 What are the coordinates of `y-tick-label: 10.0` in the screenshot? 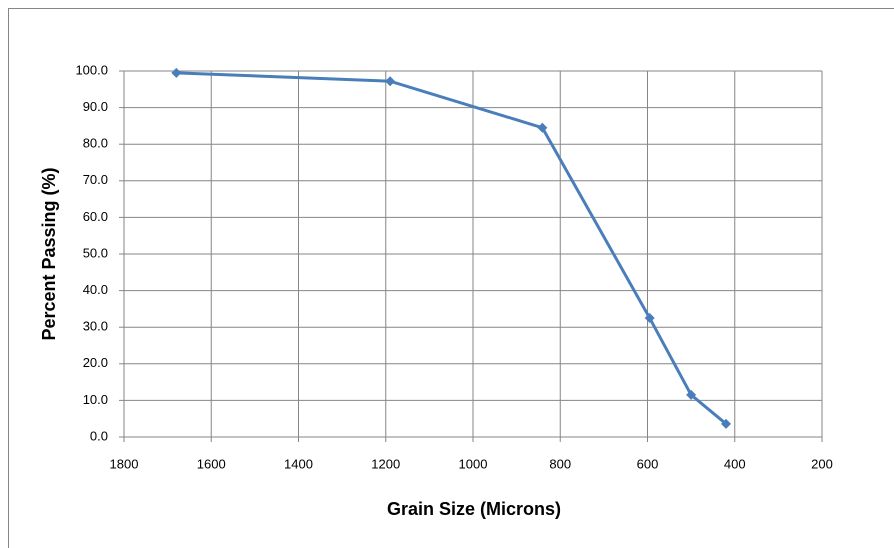 It's located at (95, 399).